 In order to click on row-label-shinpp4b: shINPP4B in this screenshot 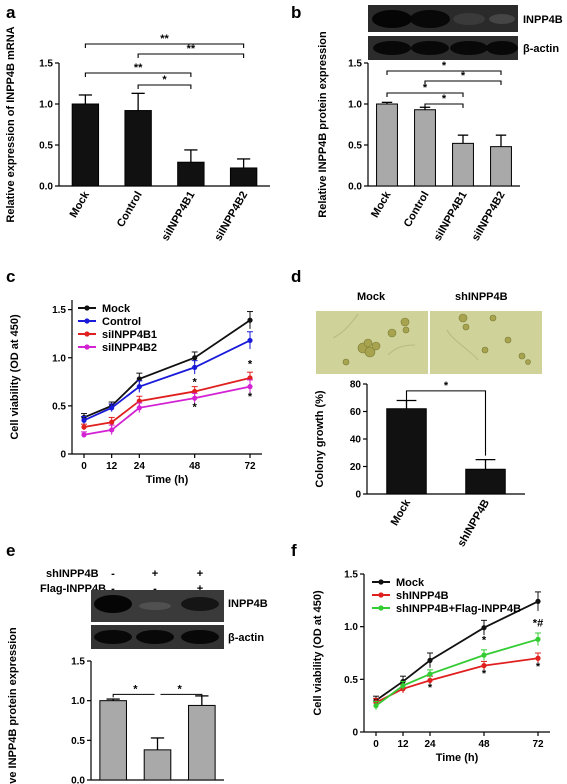, I will do `click(72, 574)`.